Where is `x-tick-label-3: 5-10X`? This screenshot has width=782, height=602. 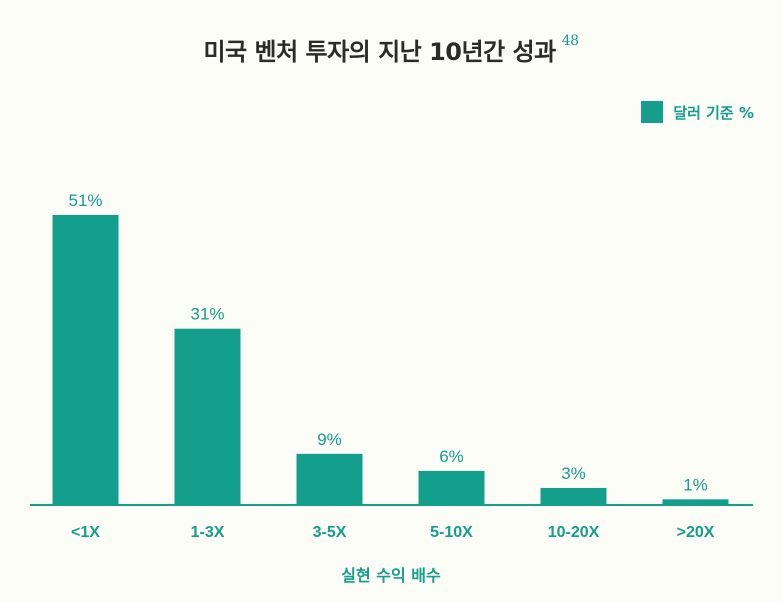
x-tick-label-3: 5-10X is located at coordinates (451, 532).